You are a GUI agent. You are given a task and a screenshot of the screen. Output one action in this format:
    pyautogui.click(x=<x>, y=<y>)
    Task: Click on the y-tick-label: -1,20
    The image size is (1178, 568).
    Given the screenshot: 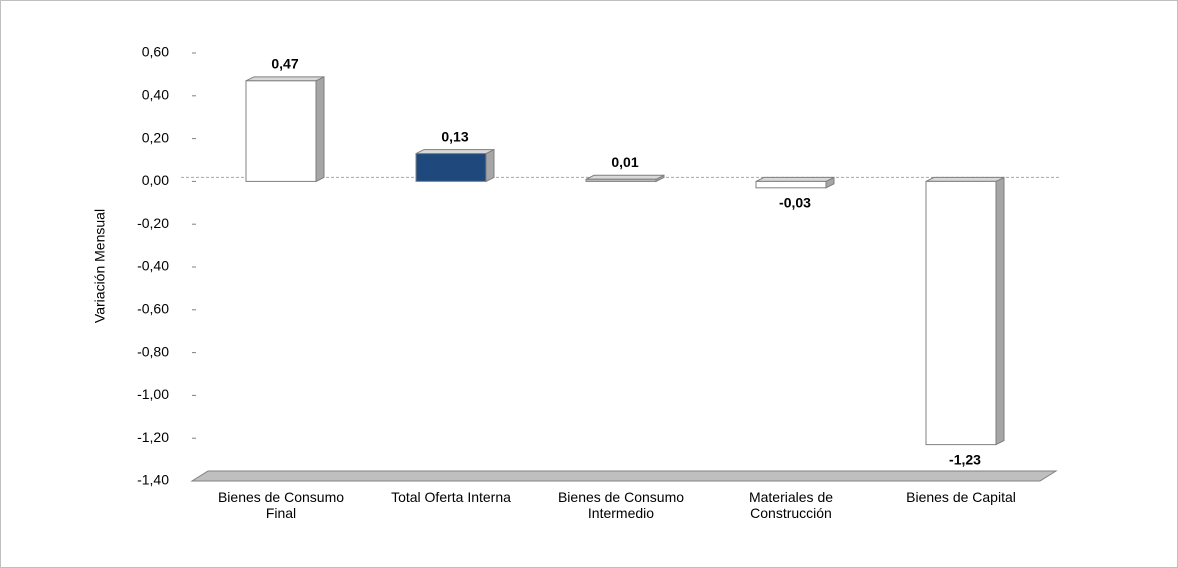 What is the action you would take?
    pyautogui.click(x=153, y=437)
    